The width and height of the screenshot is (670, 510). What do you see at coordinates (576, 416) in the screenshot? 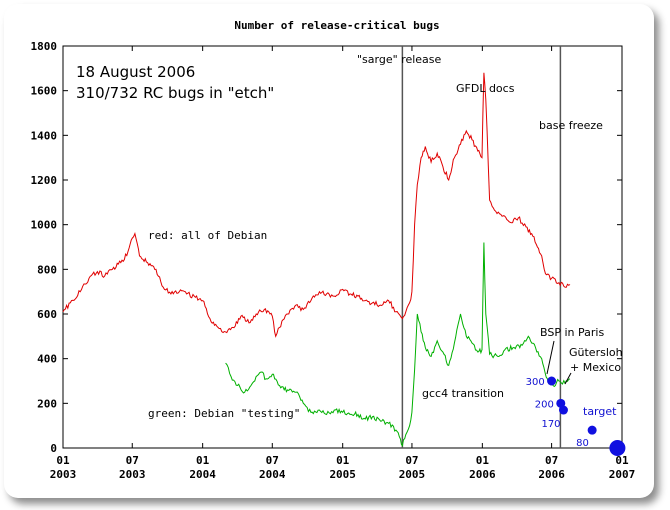
I see `target-points: 300 200 170 80` at bounding box center [576, 416].